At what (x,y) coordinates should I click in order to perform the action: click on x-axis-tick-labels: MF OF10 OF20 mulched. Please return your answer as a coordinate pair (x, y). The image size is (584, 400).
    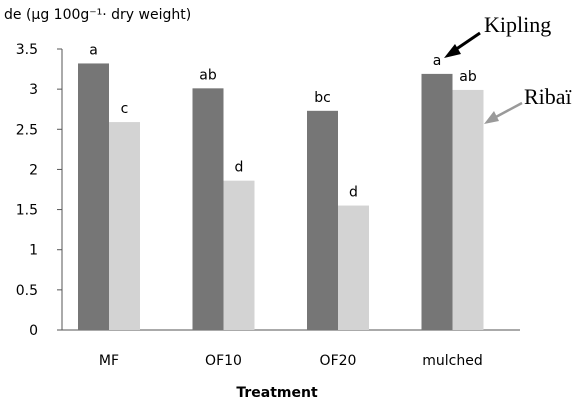
    Looking at the image, I should click on (291, 361).